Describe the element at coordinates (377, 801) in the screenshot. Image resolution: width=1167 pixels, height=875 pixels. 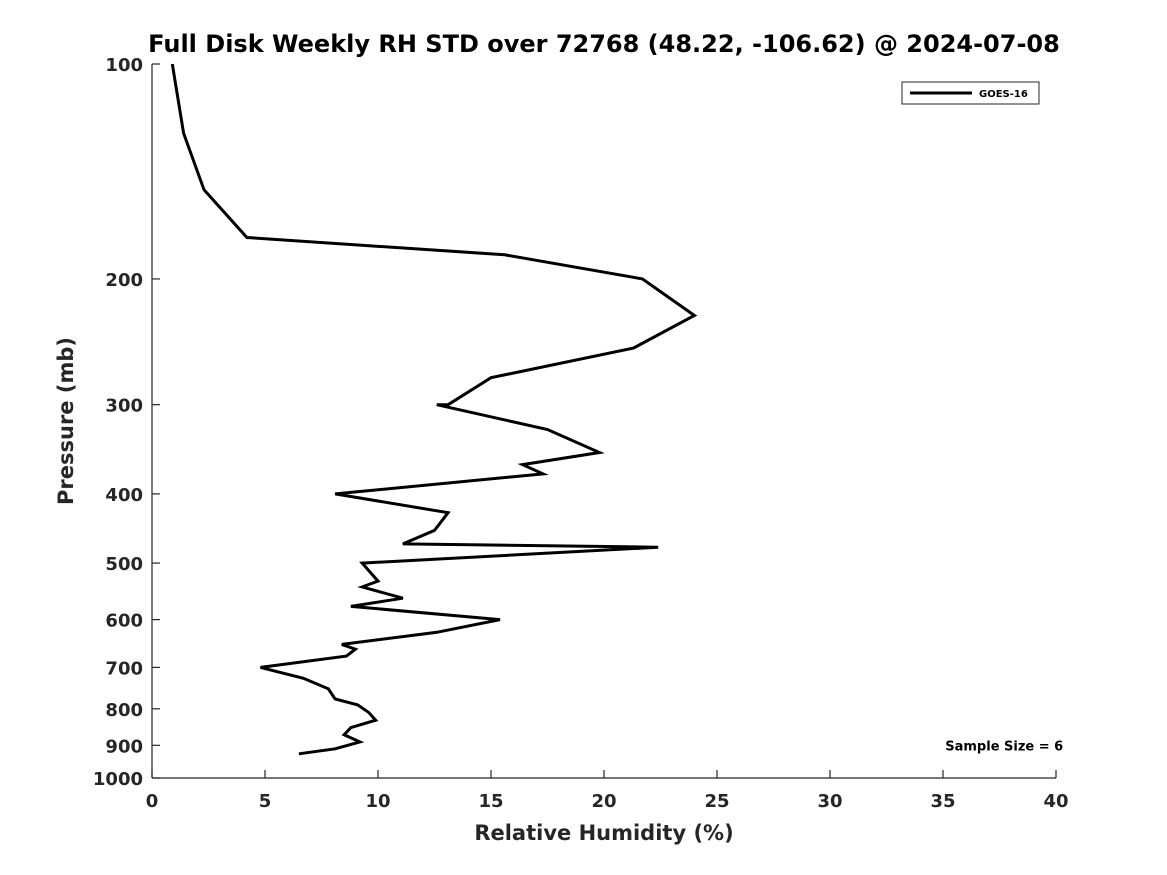
I see `x-tick-label: 10` at that location.